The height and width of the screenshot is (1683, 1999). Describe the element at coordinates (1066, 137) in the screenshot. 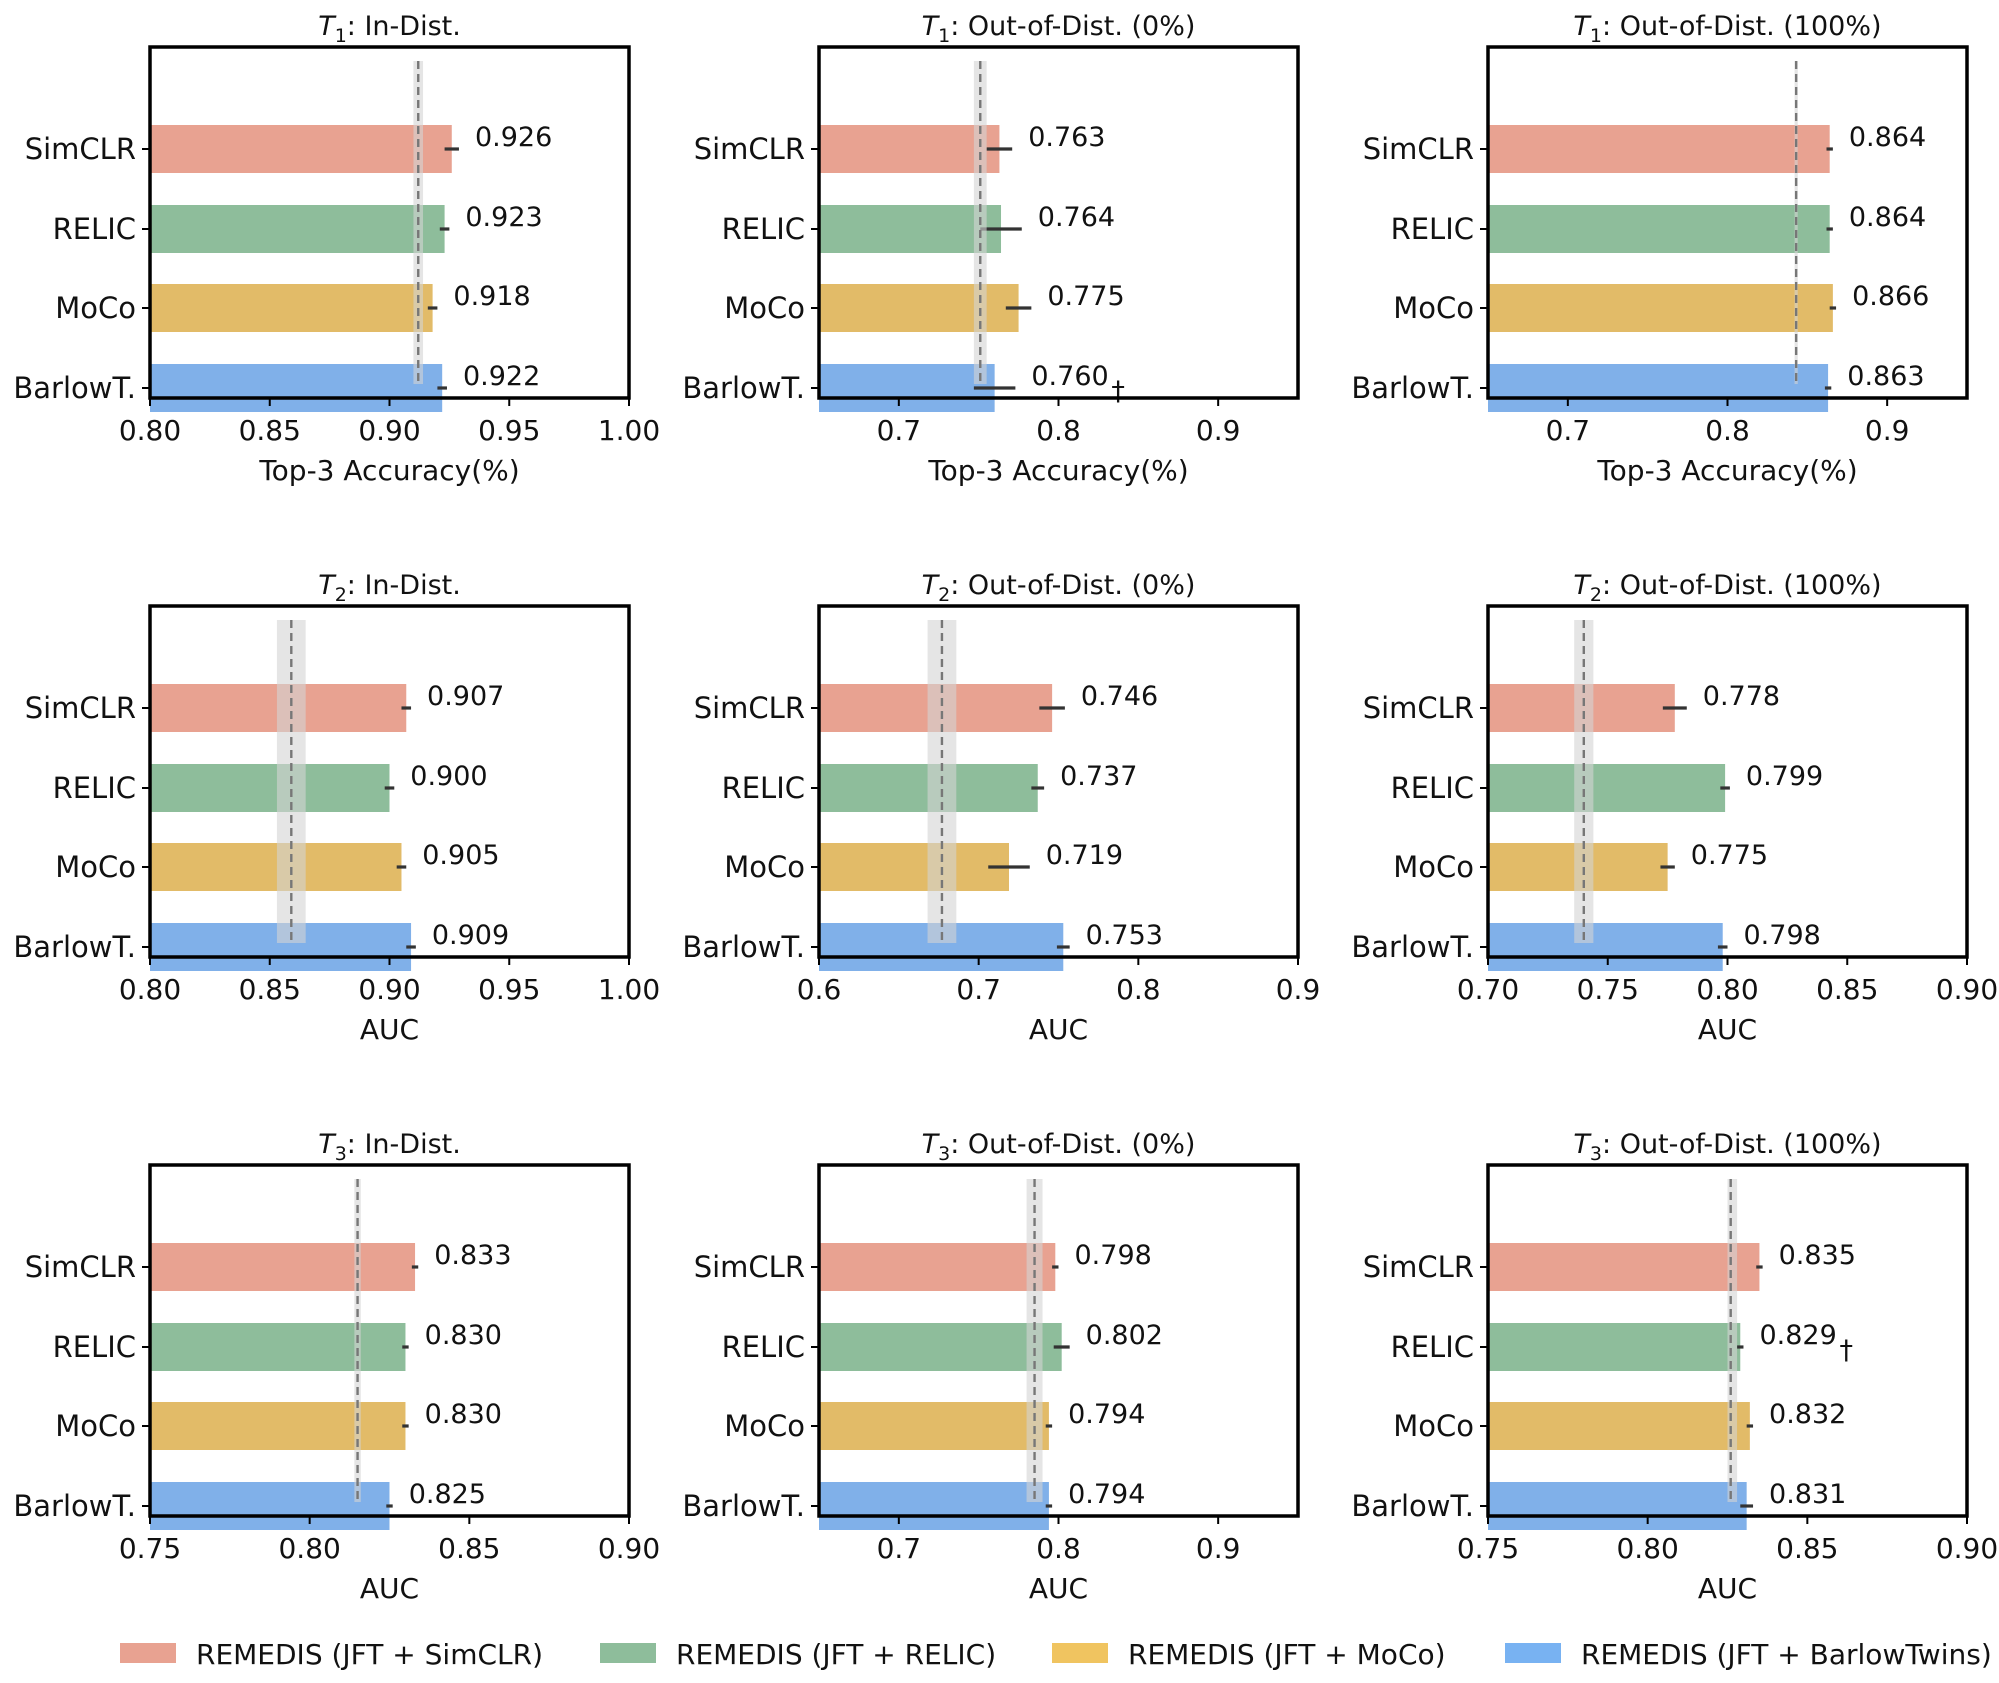

I see `value-label: 0.763` at that location.